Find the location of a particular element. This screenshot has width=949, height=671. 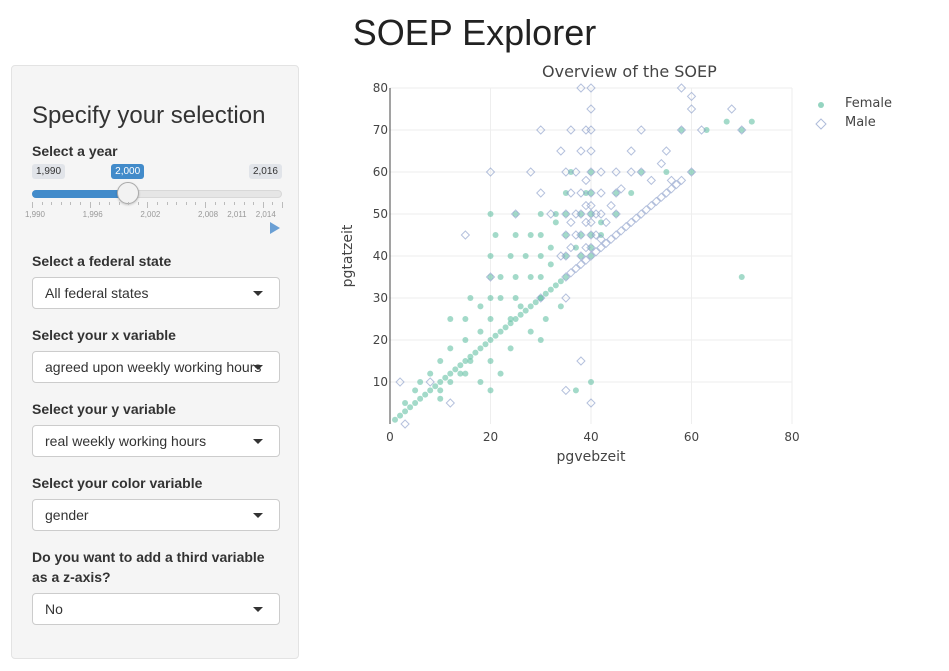

y-variable-select: real weekly working hours is located at coordinates (156, 441).